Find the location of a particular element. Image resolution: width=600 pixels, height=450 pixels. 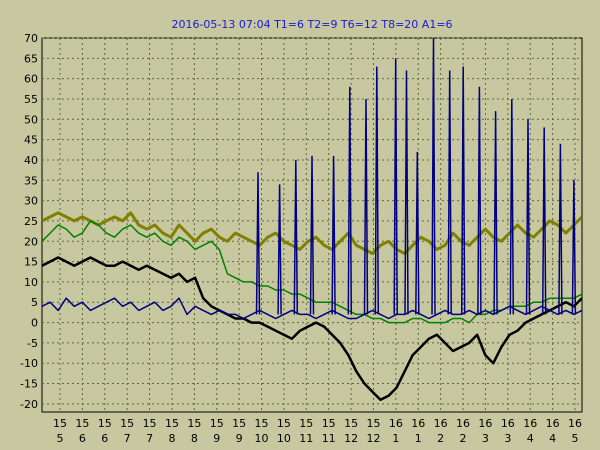

y-tick-label: 40 is located at coordinates (31, 160).